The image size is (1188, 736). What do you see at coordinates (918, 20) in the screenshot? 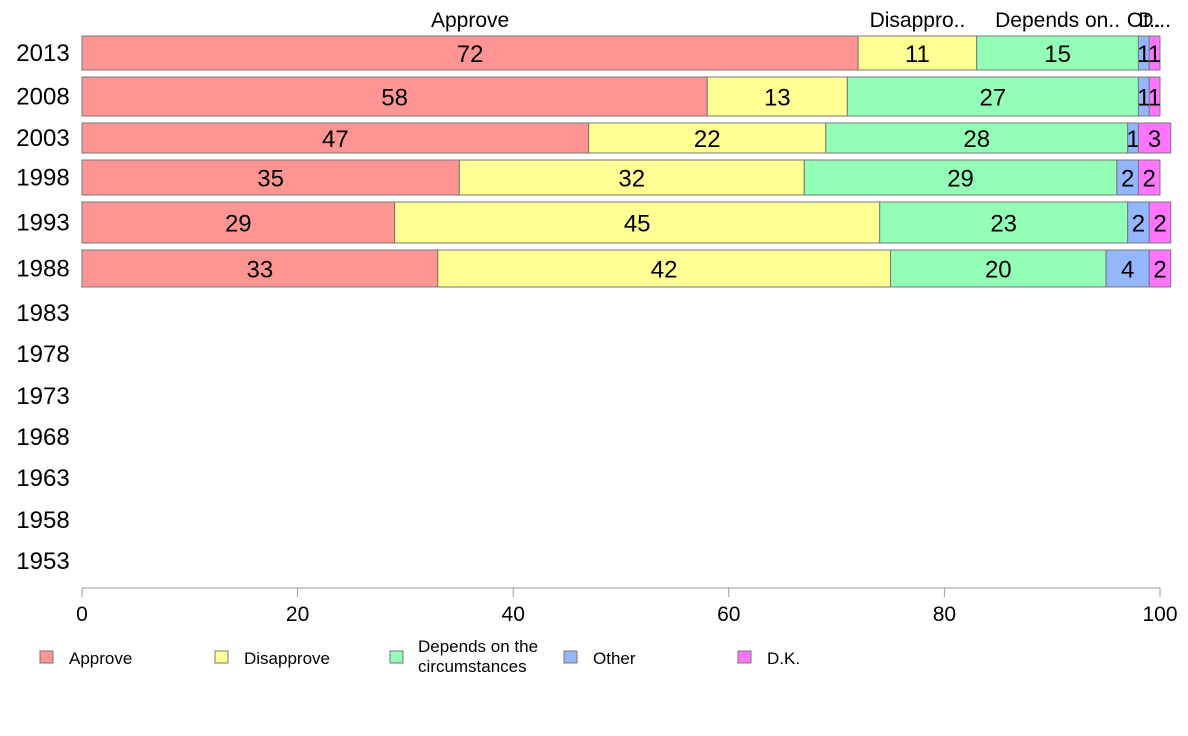
I see `column-header-1: Disappro..` at bounding box center [918, 20].